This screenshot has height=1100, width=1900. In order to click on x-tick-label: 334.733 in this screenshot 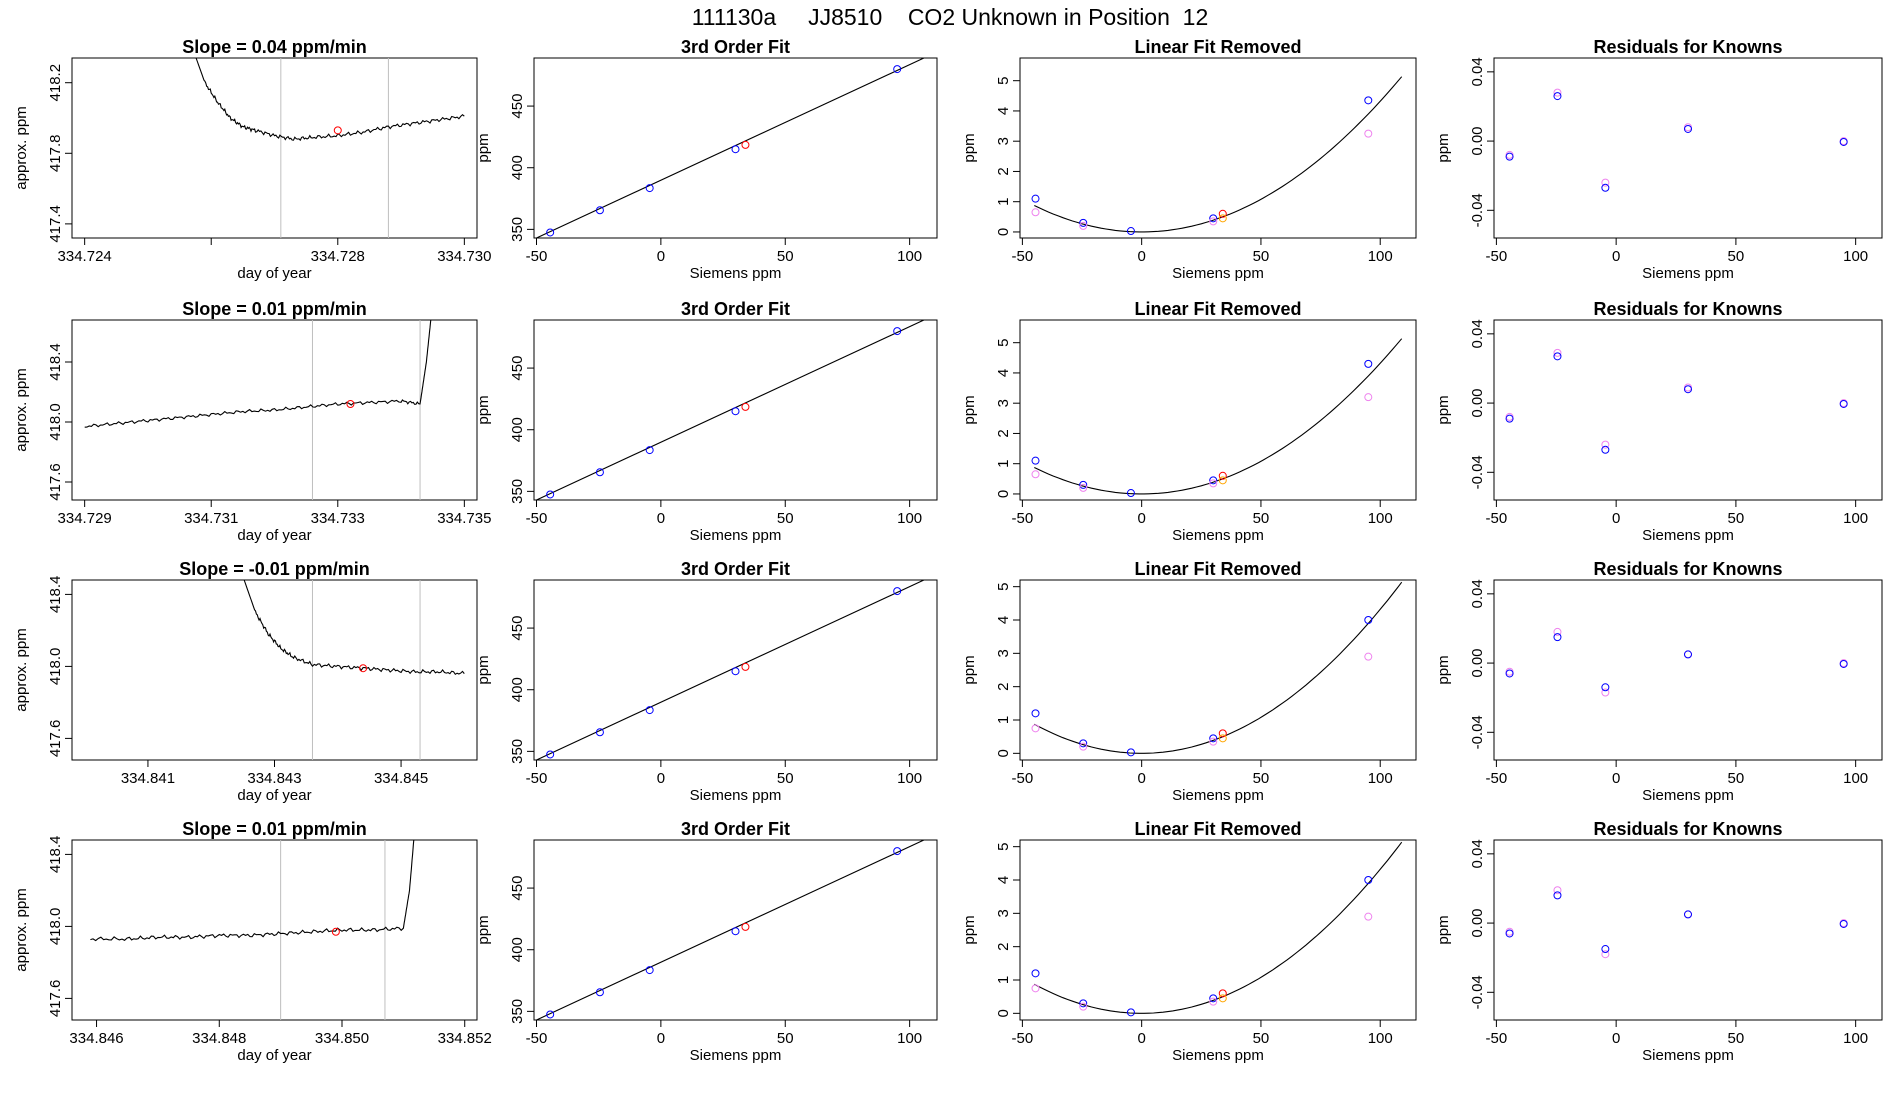, I will do `click(338, 518)`.